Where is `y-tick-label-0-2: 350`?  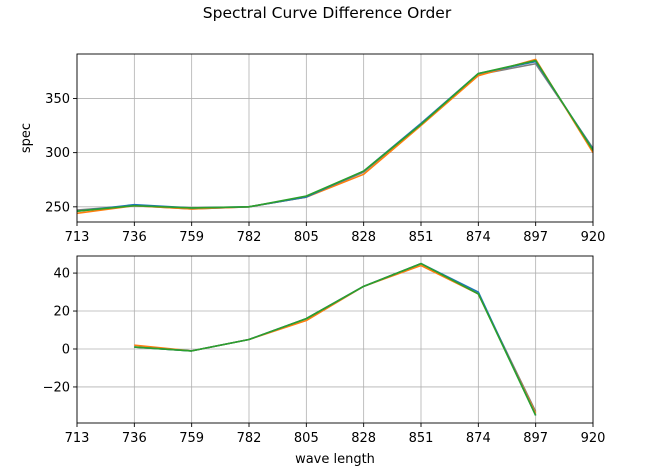 y-tick-label-0-2: 350 is located at coordinates (57, 99).